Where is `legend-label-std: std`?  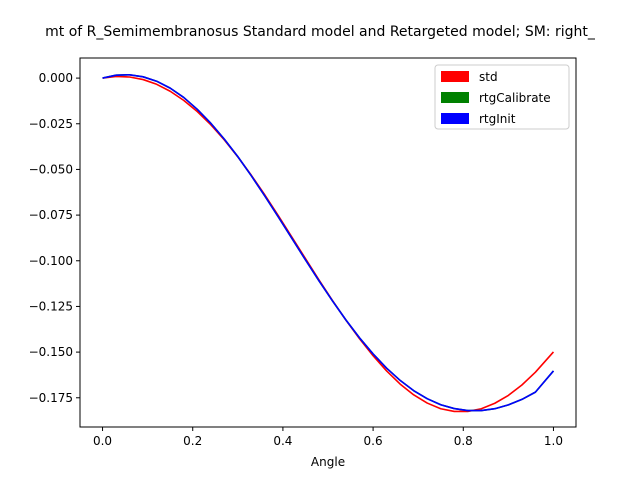 legend-label-std: std is located at coordinates (488, 77).